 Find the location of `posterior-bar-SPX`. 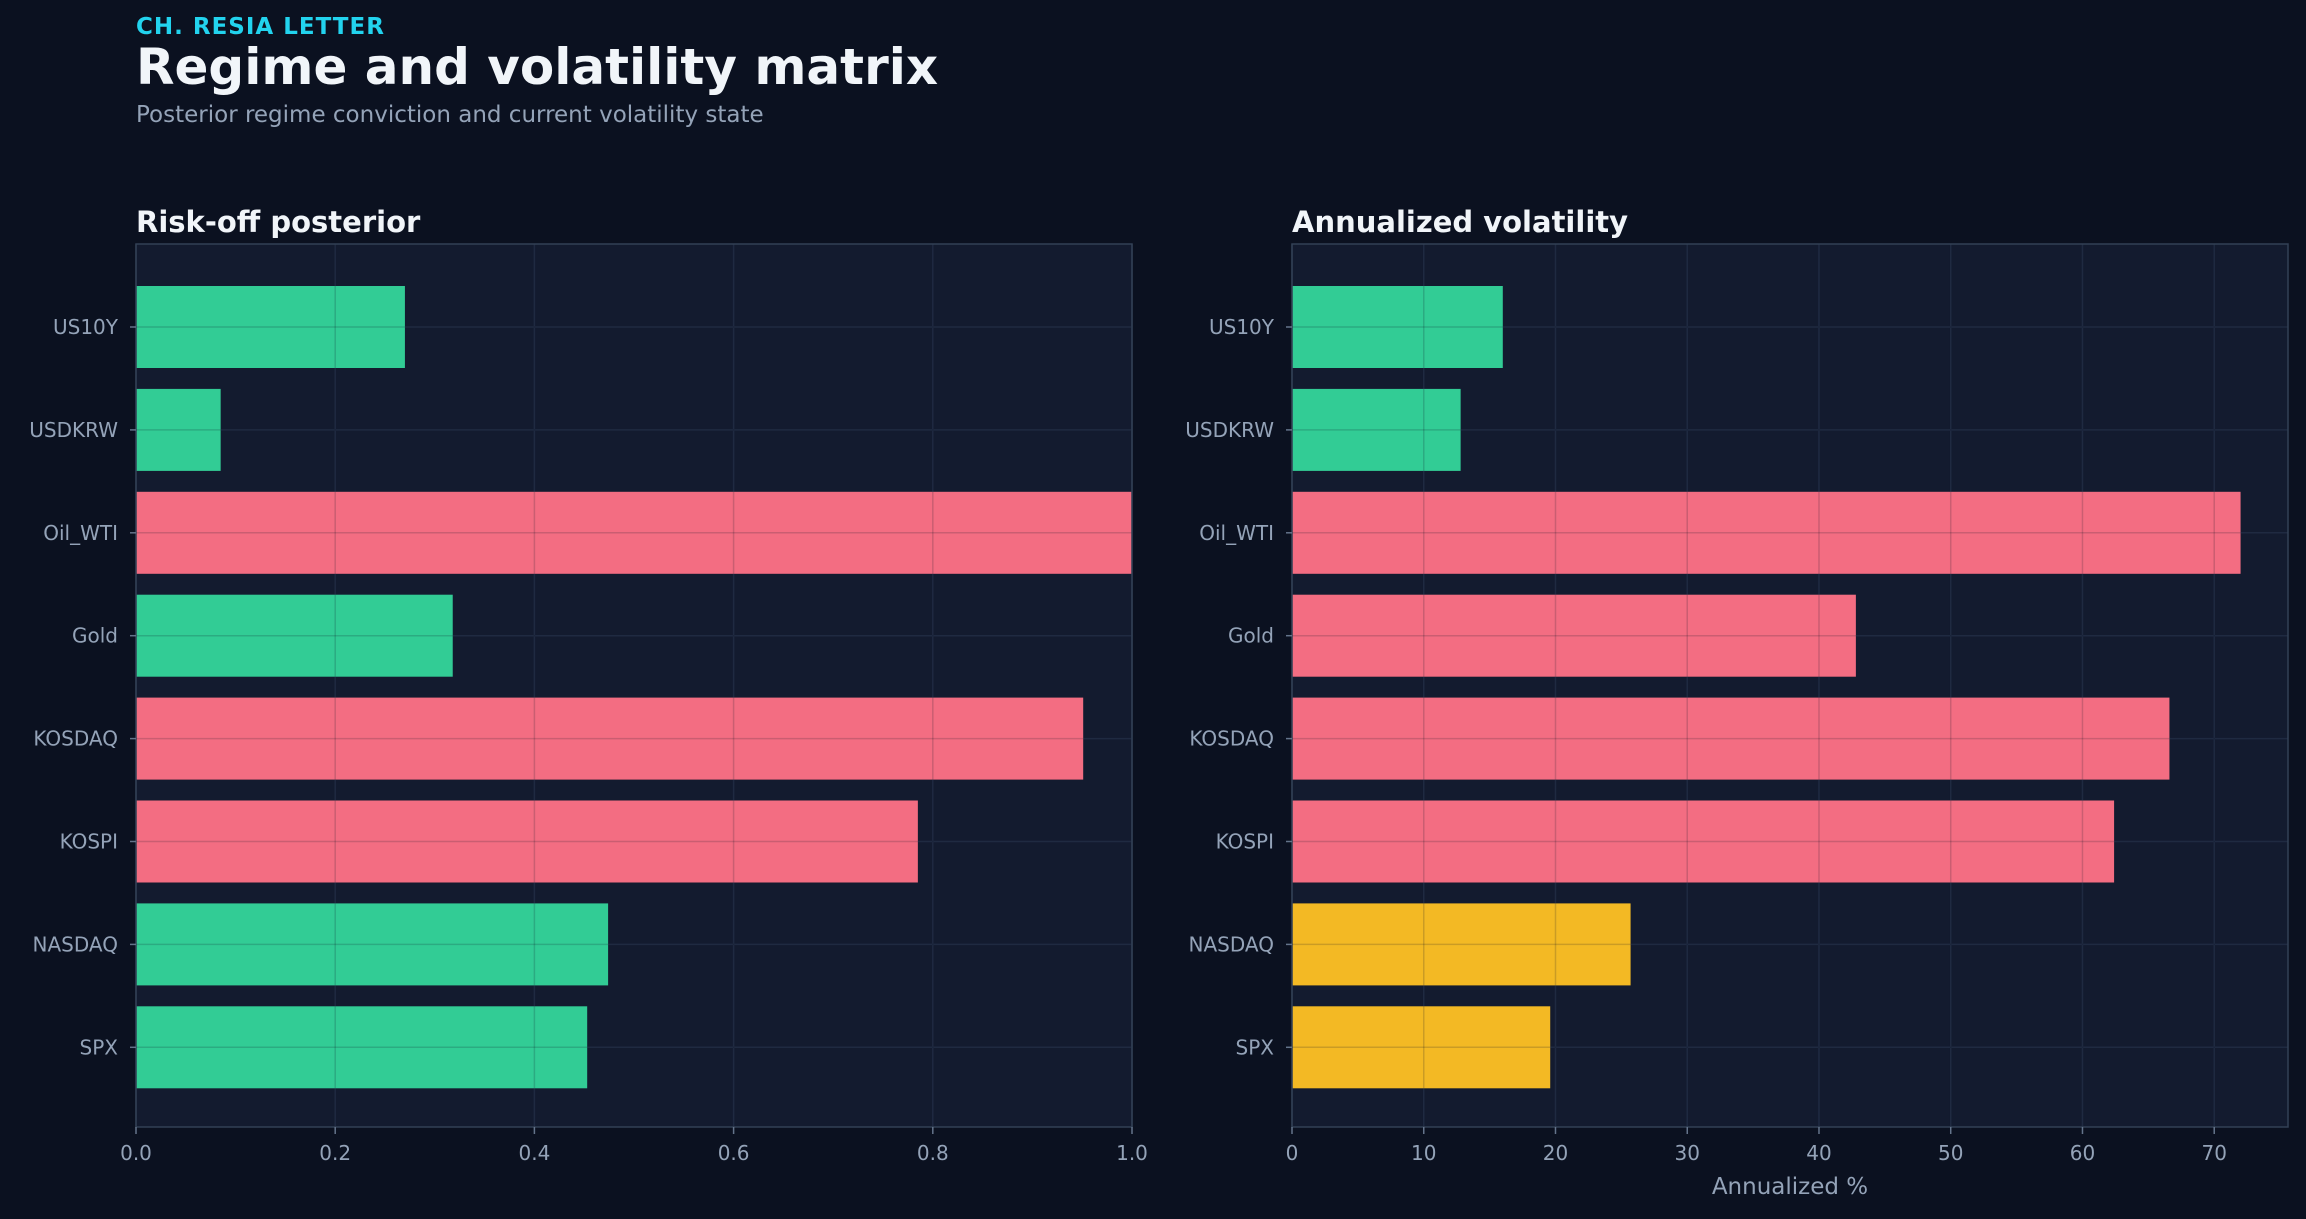

posterior-bar-SPX is located at coordinates (362, 1047).